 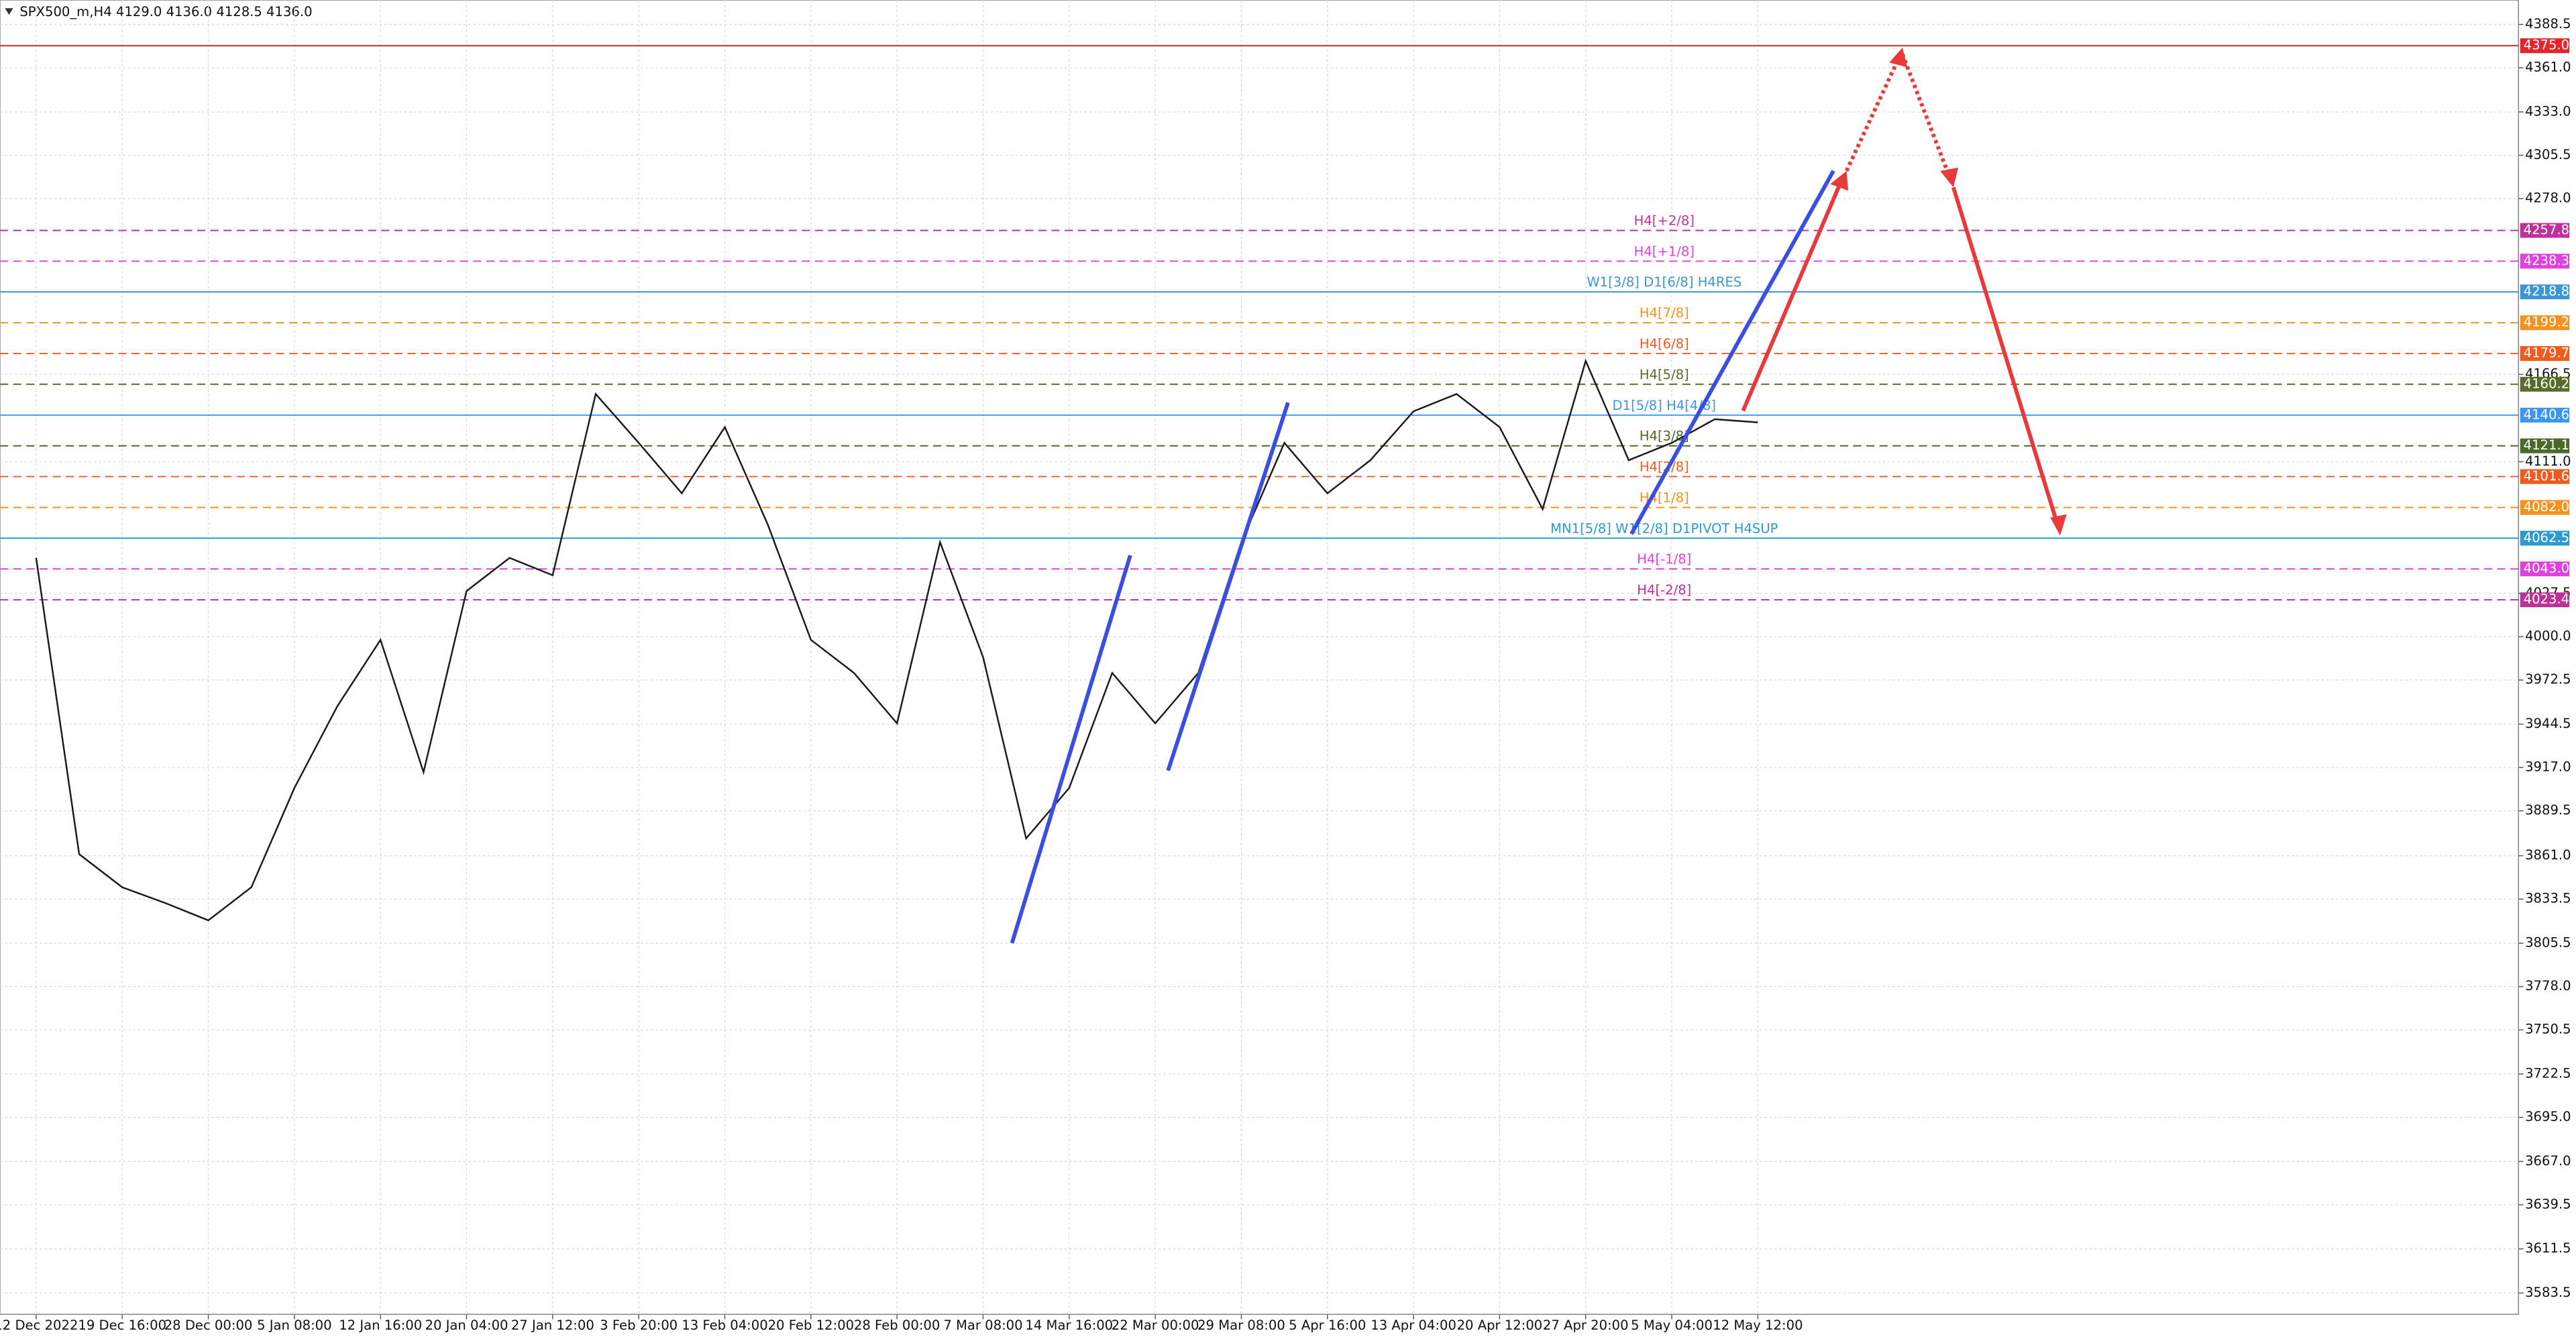 I want to click on x-tick-label: 13 Feb 04:00, so click(x=724, y=1325).